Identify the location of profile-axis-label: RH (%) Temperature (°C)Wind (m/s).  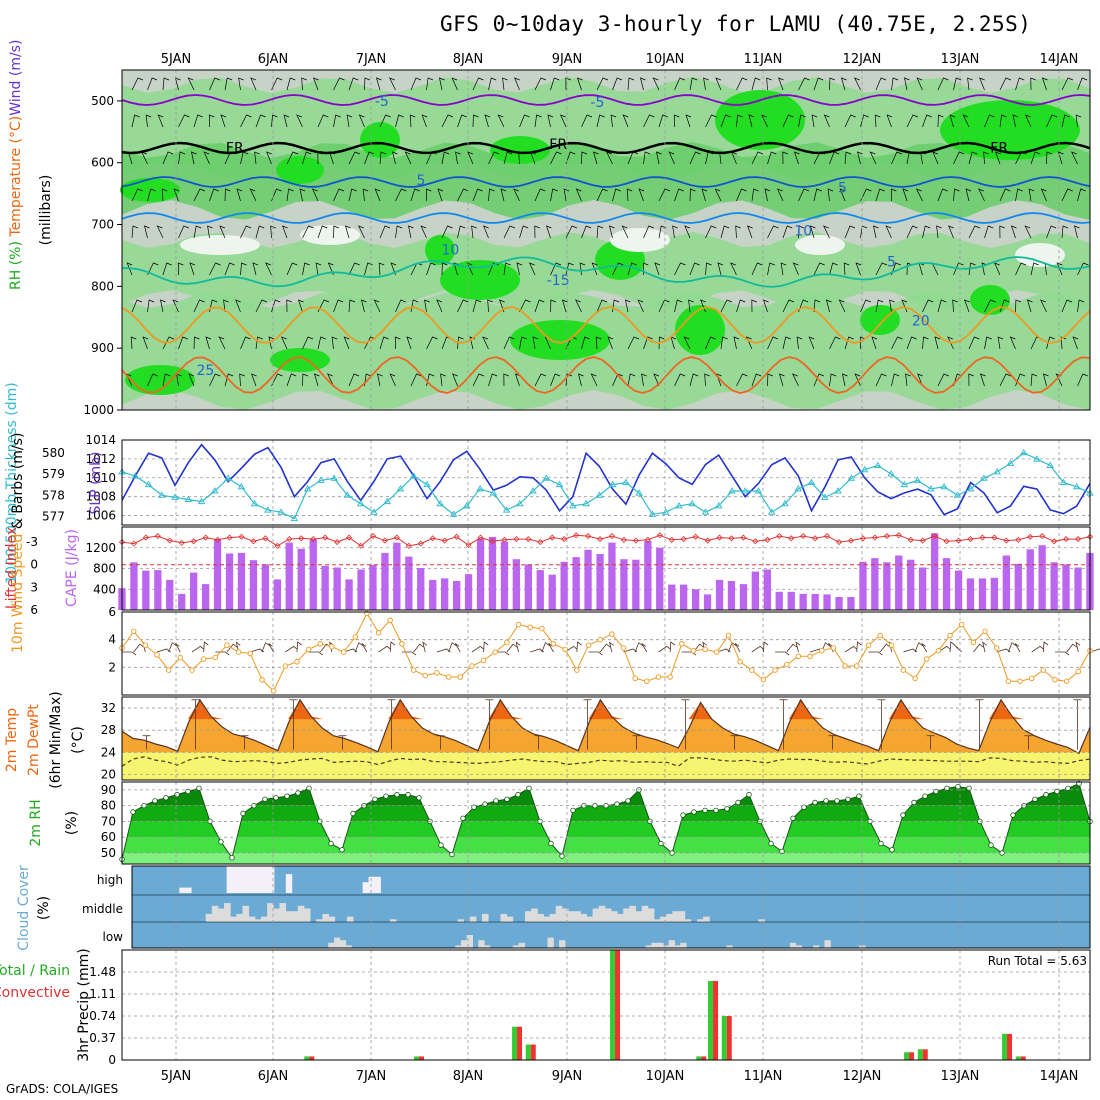
(16, 165).